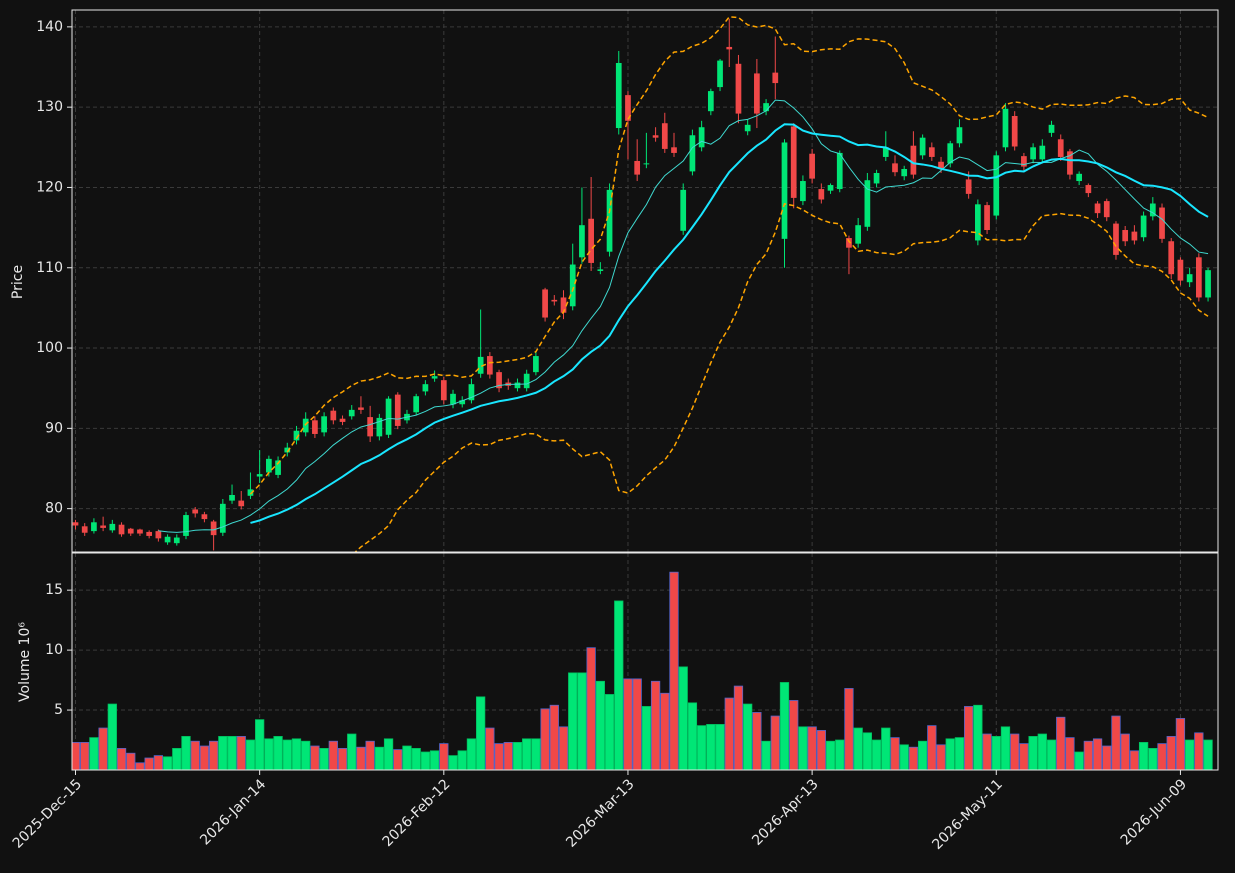  What do you see at coordinates (49, 107) in the screenshot?
I see `y-tick-label: 130` at bounding box center [49, 107].